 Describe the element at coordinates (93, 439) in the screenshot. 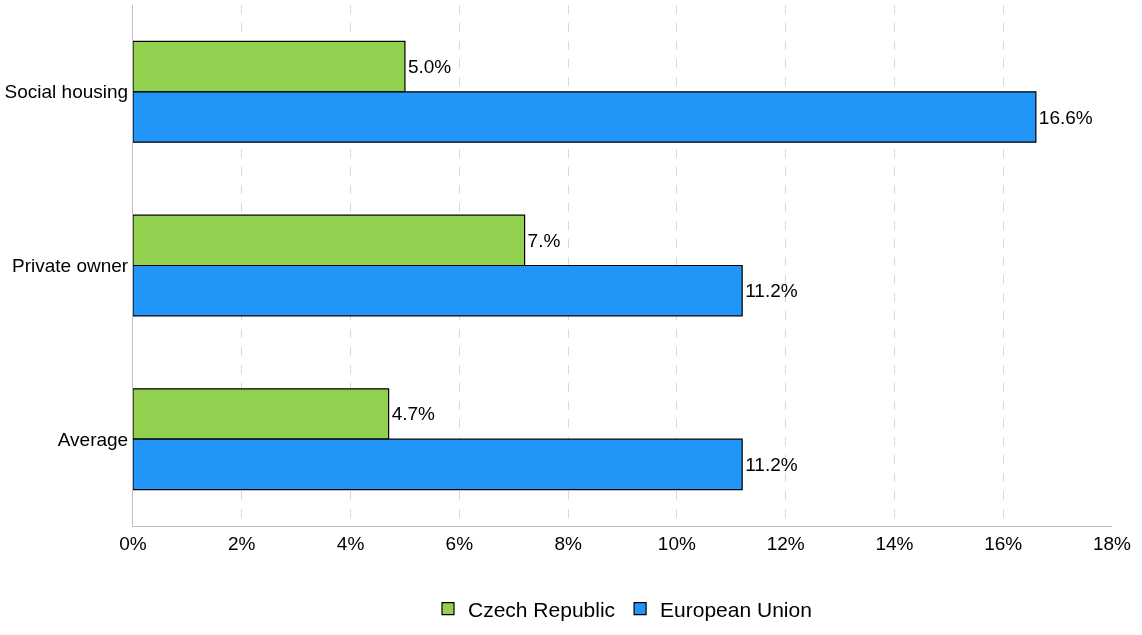

I see `y-tick-label: Average` at that location.